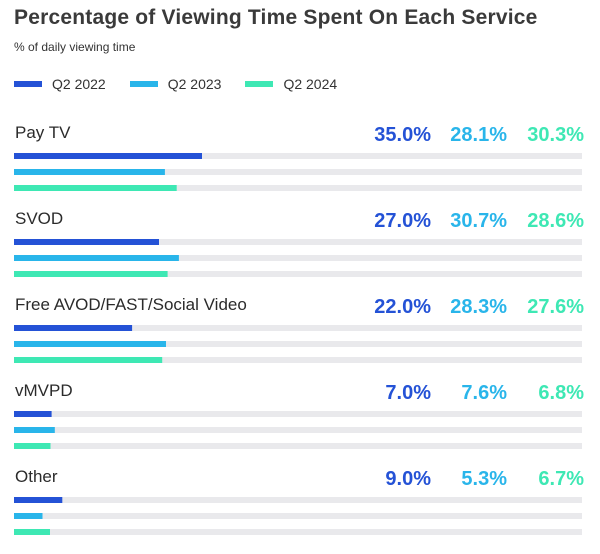 This screenshot has height=554, width=600. Describe the element at coordinates (561, 479) in the screenshot. I see `value-label-other-q2-2024: 6.7%` at that location.